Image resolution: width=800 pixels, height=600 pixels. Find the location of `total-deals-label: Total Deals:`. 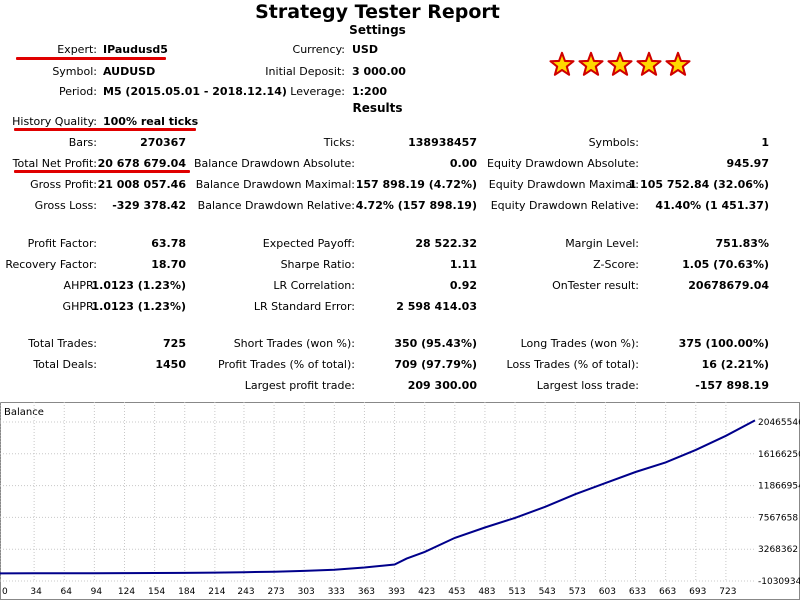

total-deals-label: Total Deals: is located at coordinates (65, 364).